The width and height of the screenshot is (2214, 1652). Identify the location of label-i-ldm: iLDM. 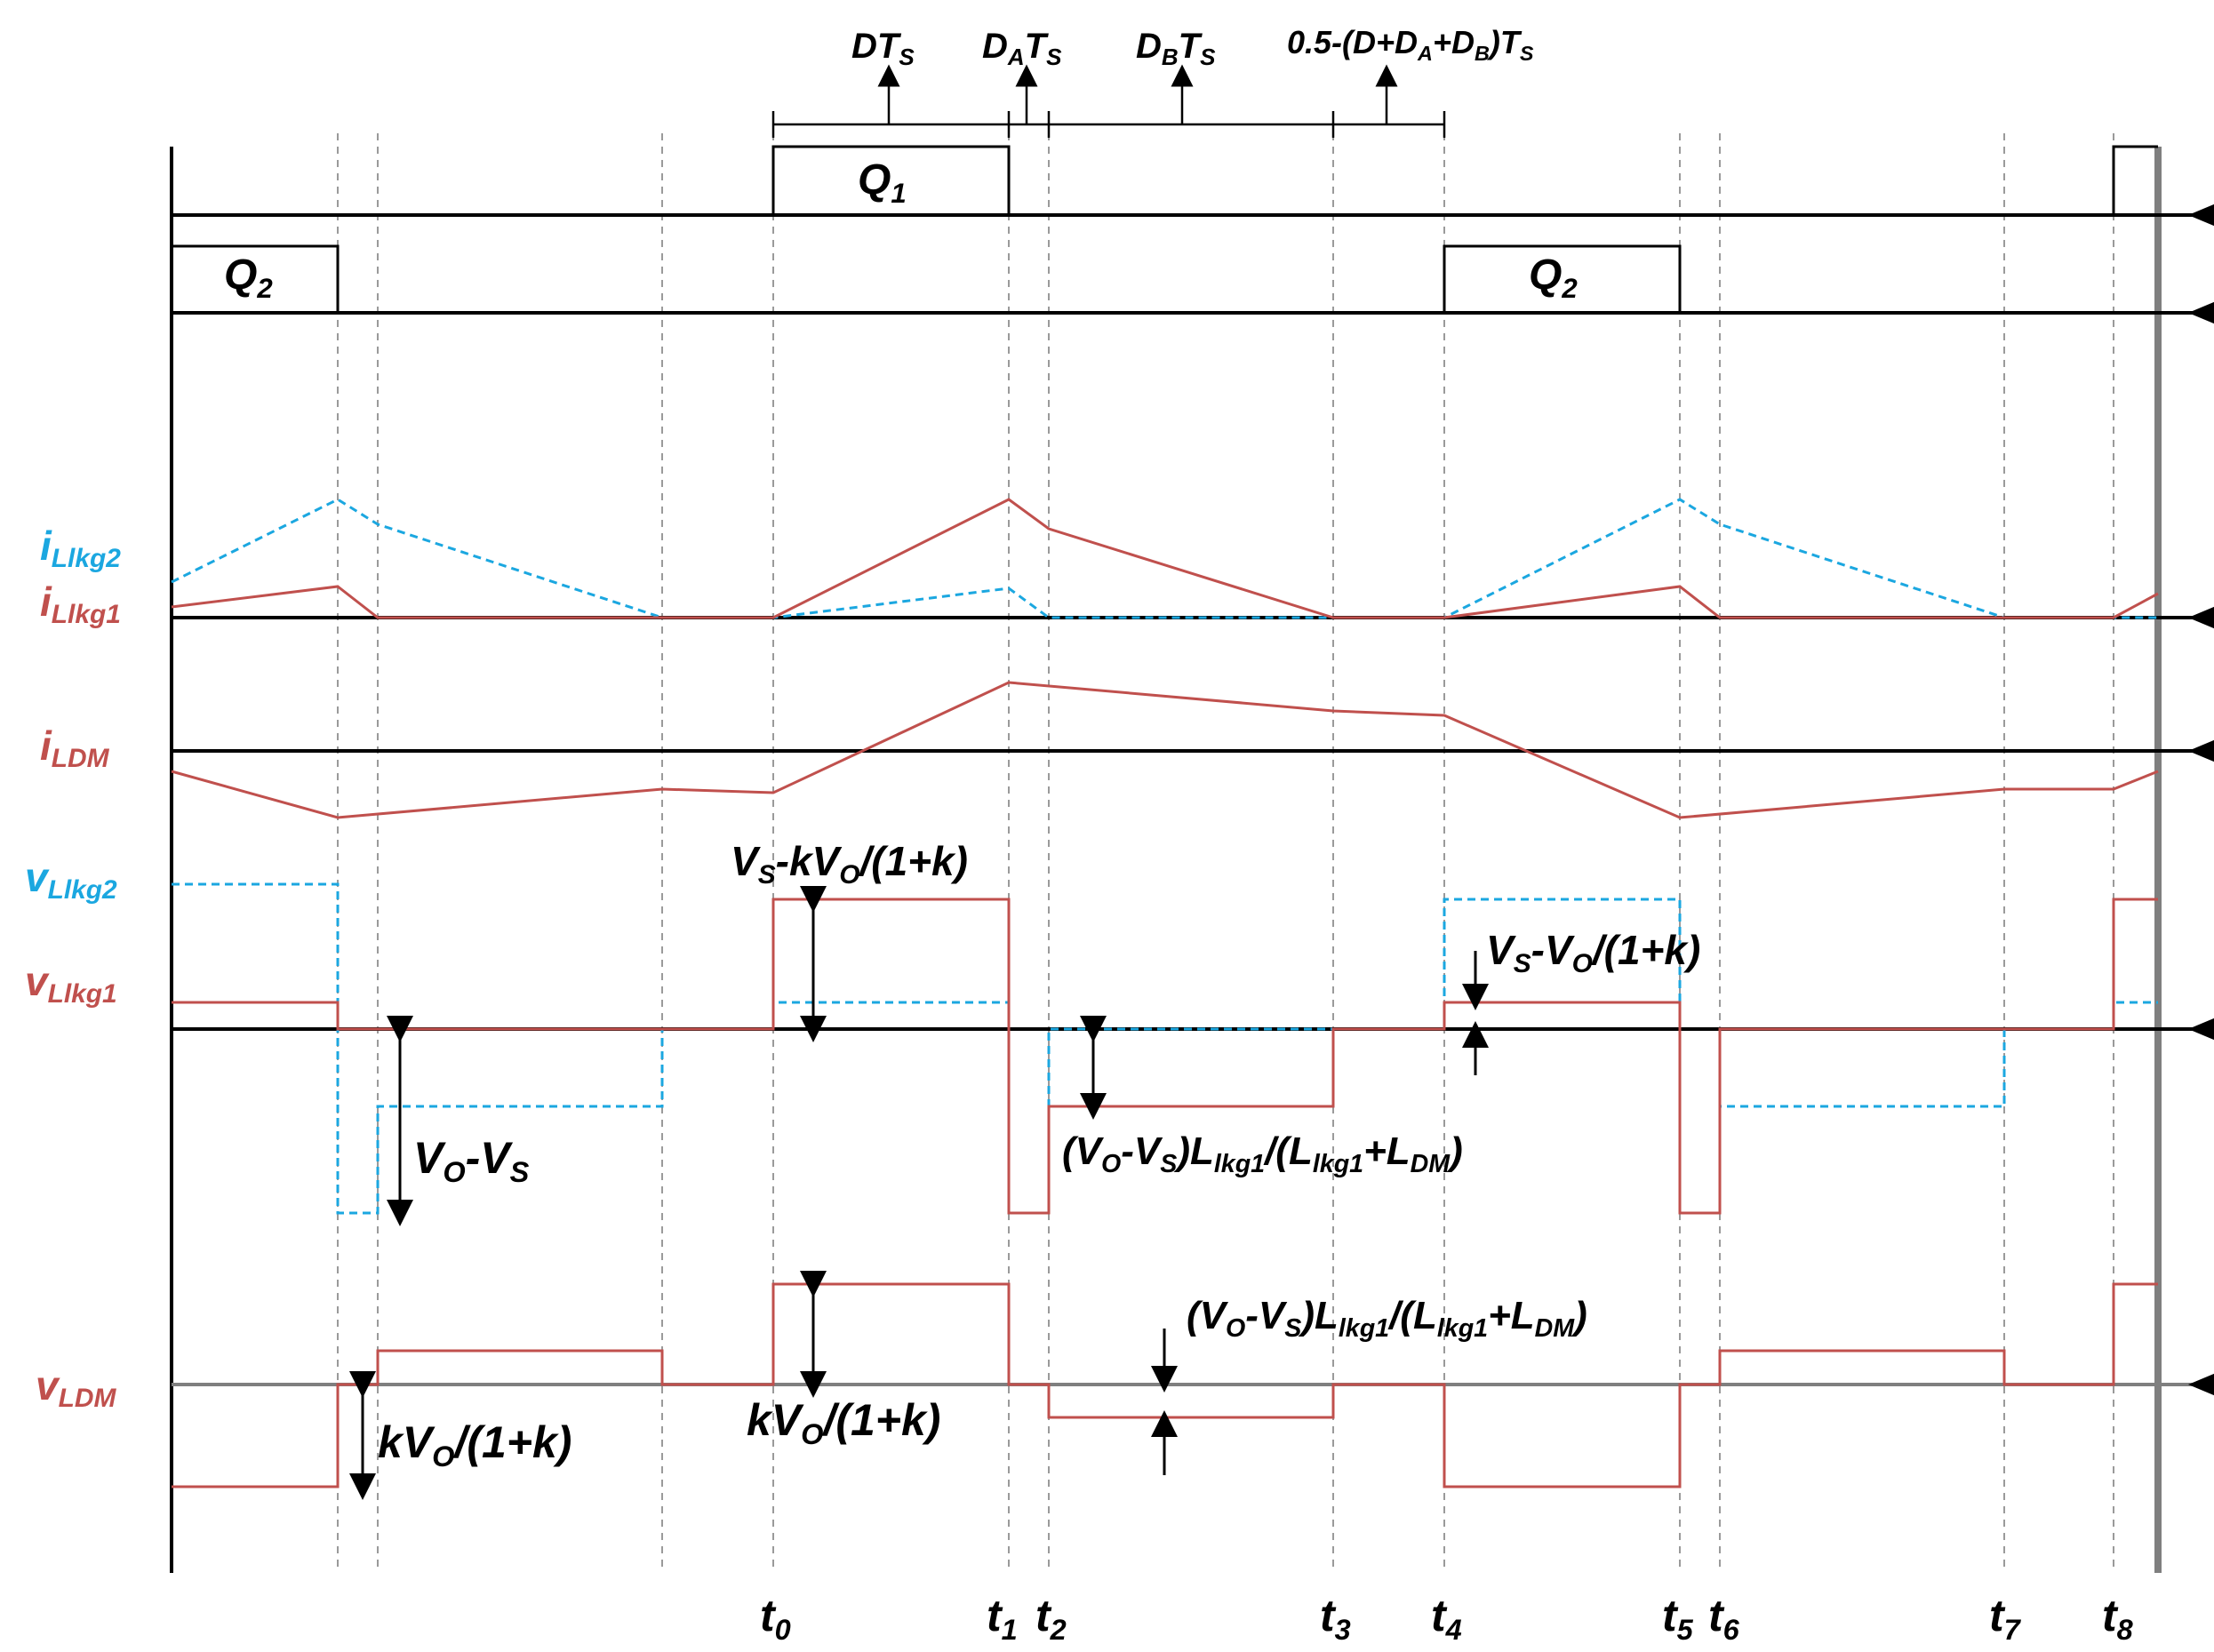
(75, 747).